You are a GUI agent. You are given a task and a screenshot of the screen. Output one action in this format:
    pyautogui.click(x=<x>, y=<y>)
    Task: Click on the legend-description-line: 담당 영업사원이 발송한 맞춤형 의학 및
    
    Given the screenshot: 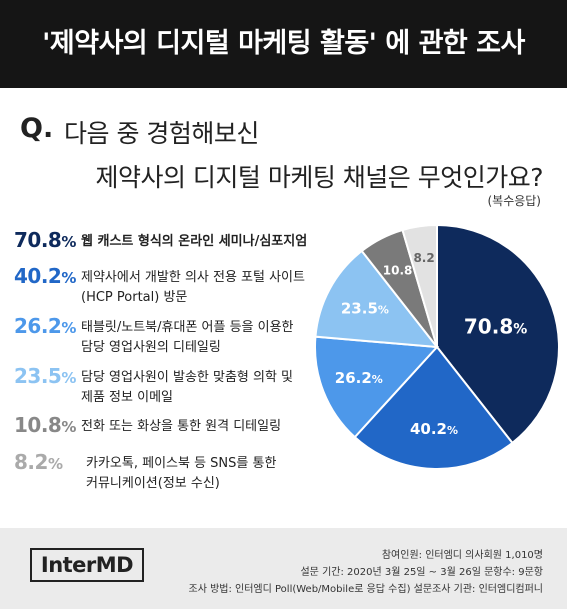 What is the action you would take?
    pyautogui.click(x=187, y=377)
    